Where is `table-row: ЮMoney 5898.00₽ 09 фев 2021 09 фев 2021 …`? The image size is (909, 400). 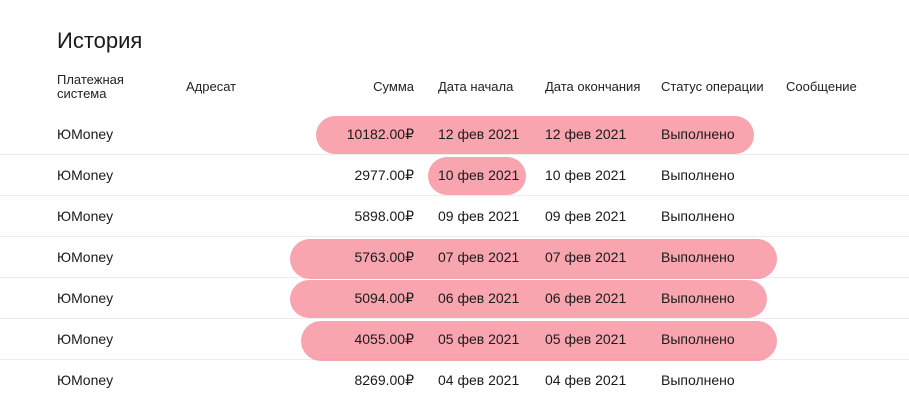 table-row: ЮMoney 5898.00₽ 09 фев 2021 09 фев 2021 … is located at coordinates (454, 216).